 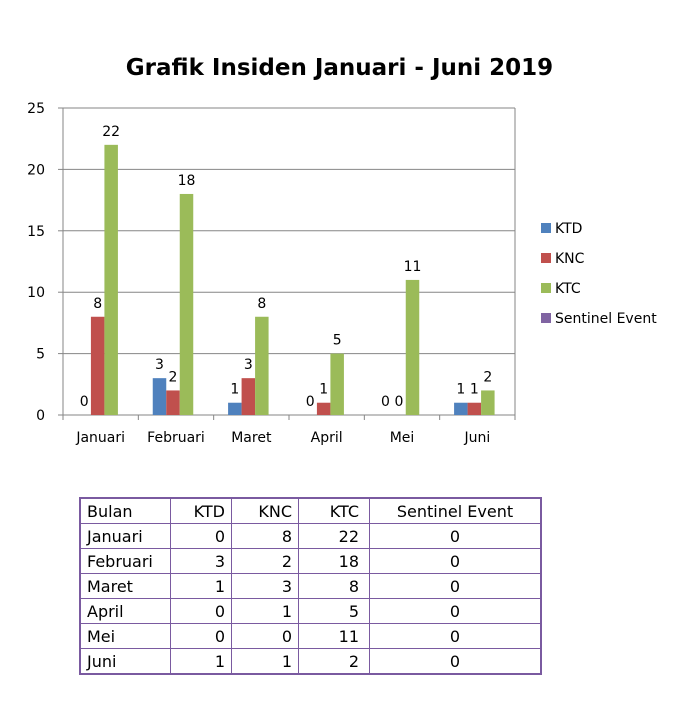 What do you see at coordinates (327, 438) in the screenshot?
I see `x-tick-label: April` at bounding box center [327, 438].